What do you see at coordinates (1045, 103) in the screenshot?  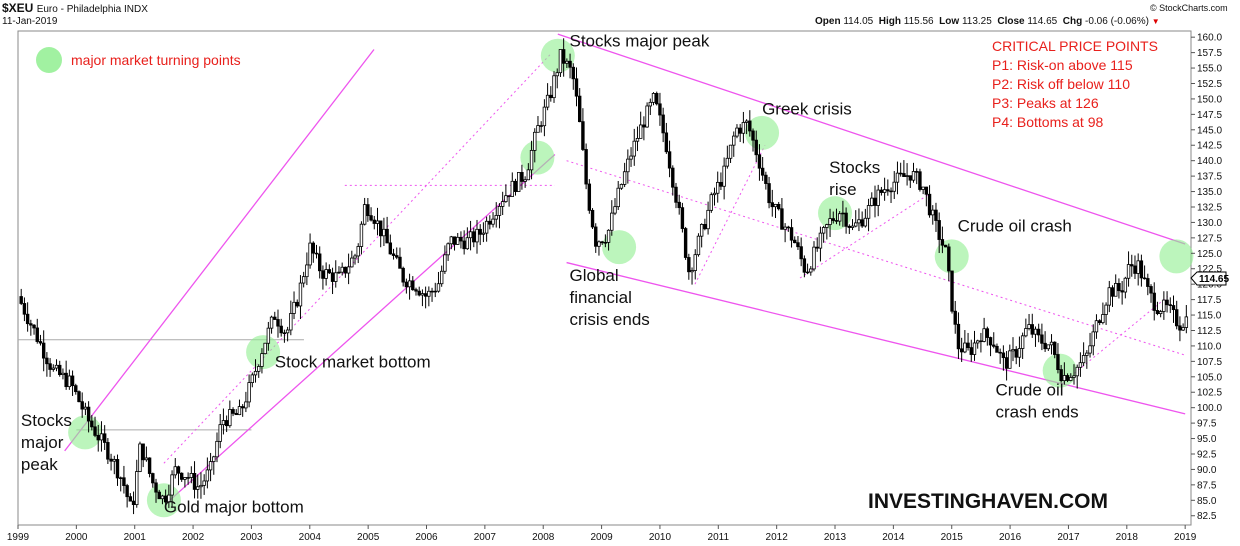 I see `critical-item: P3: Peaks at 126` at bounding box center [1045, 103].